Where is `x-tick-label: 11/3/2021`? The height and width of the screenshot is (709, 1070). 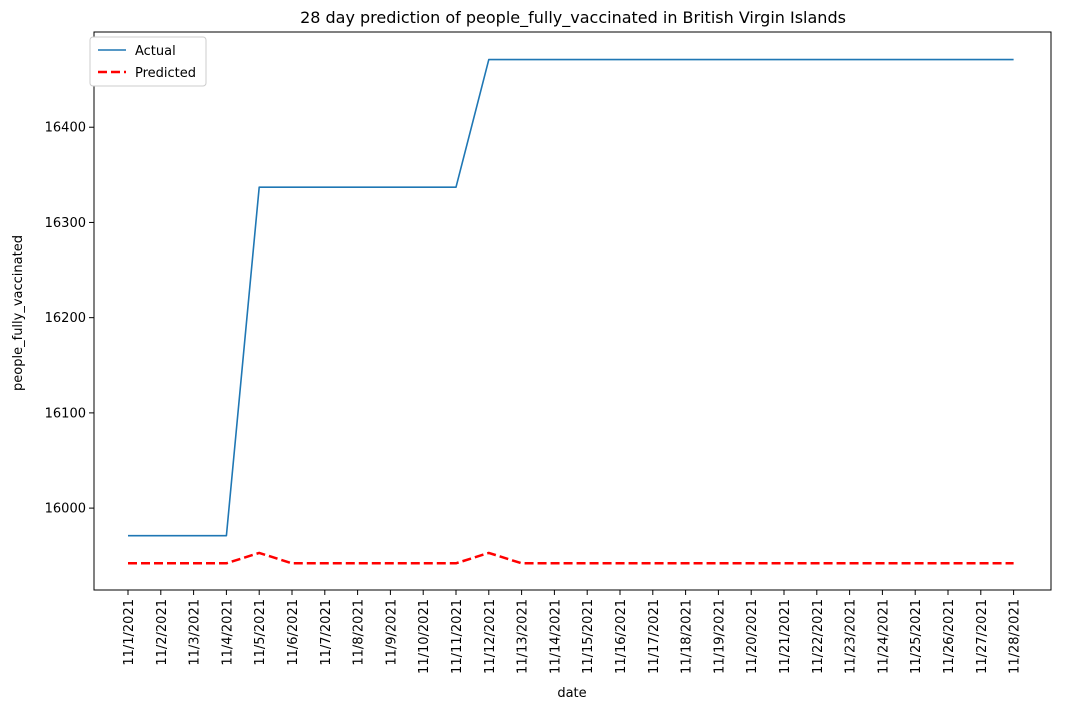 x-tick-label: 11/3/2021 is located at coordinates (195, 632).